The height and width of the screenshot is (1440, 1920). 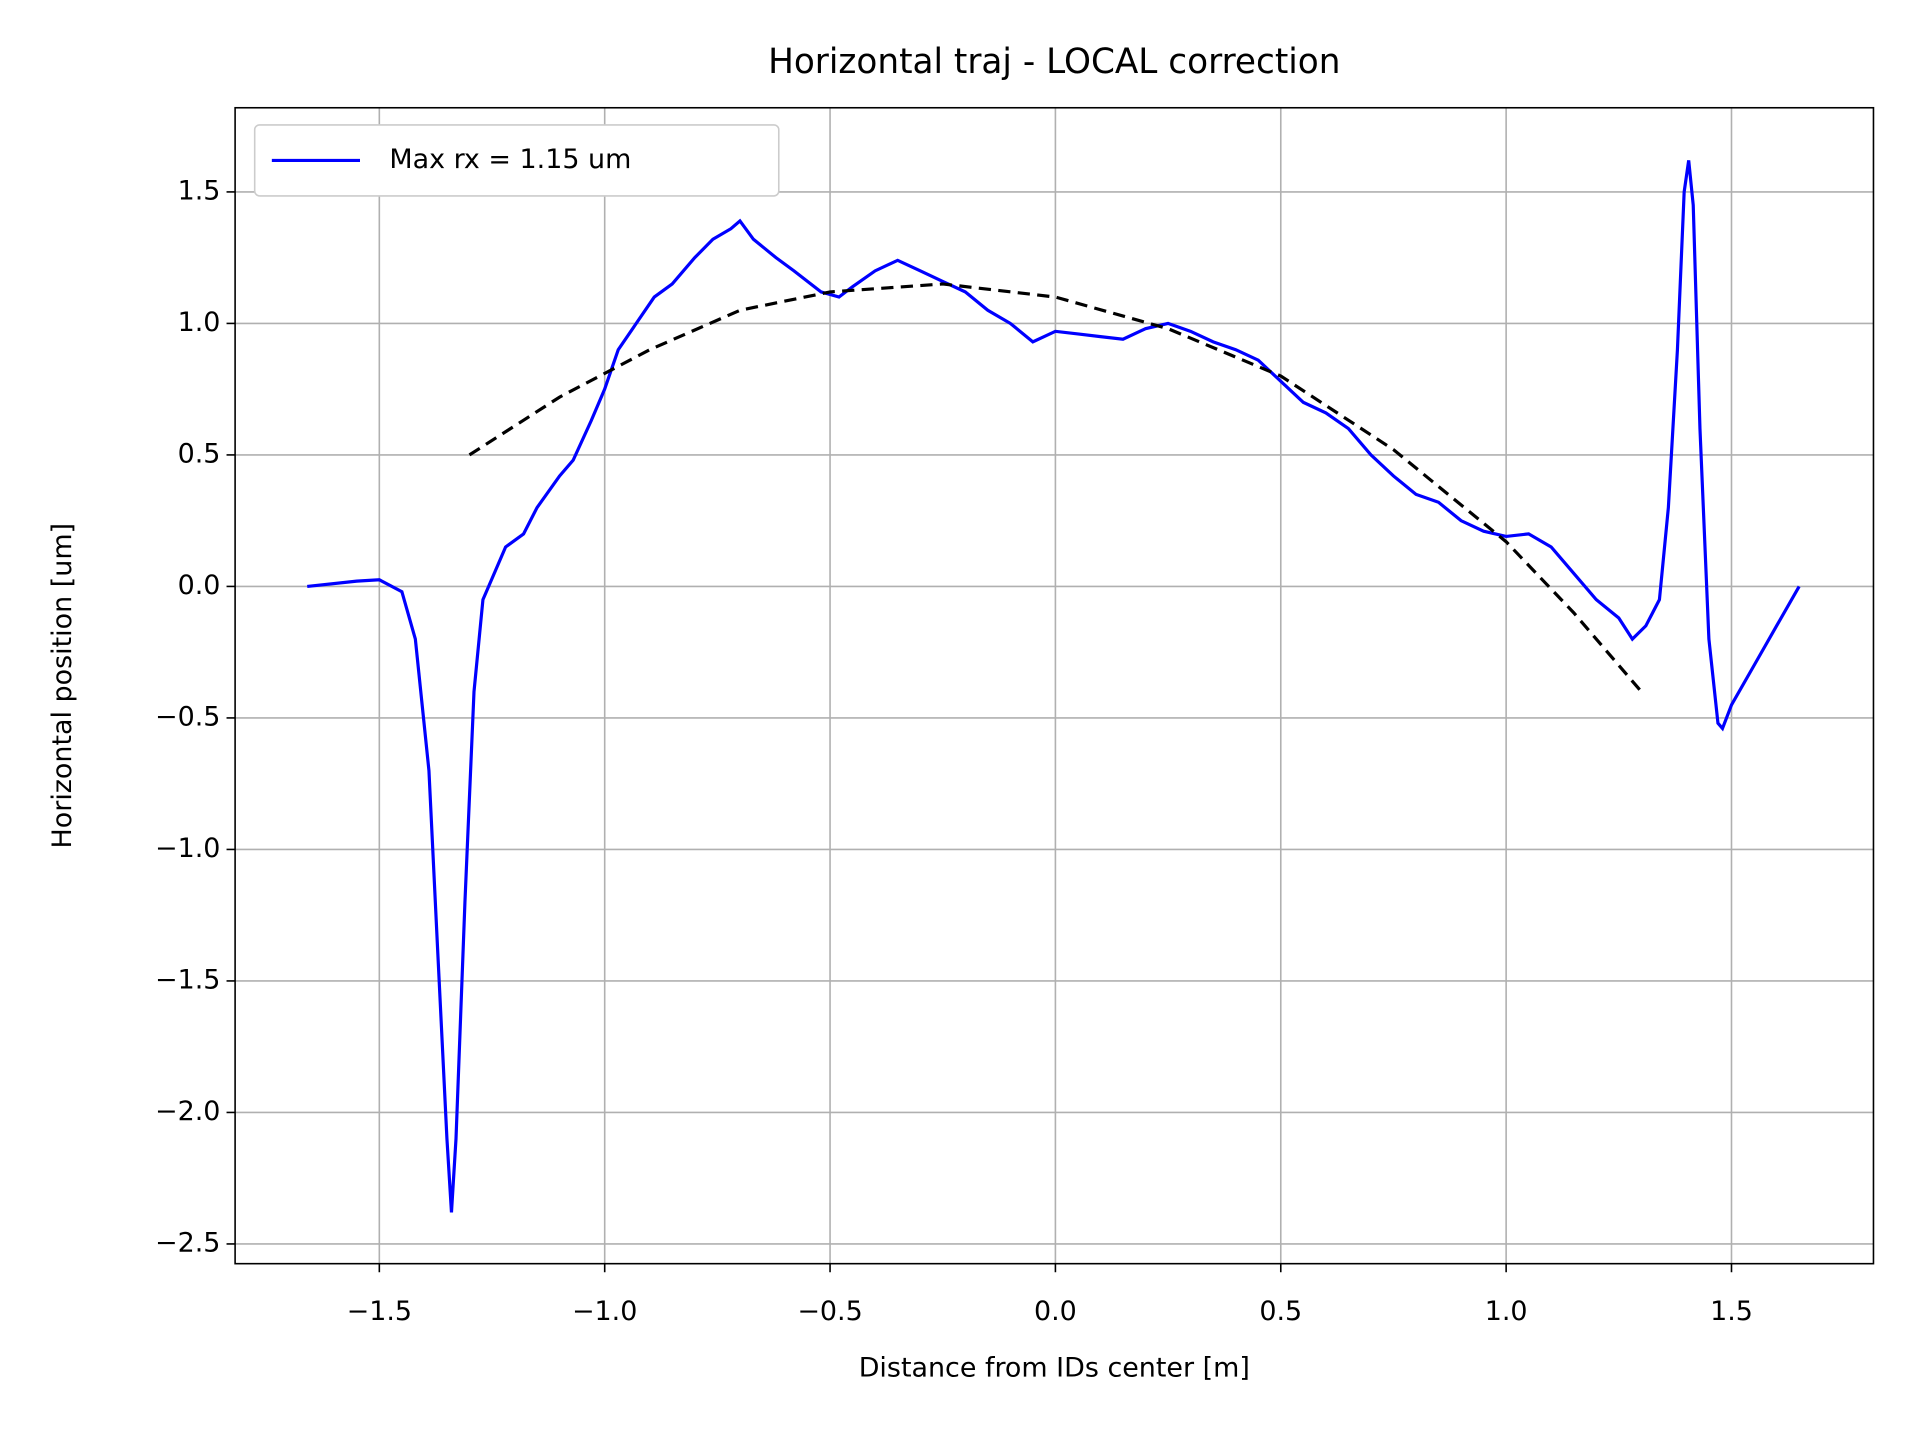 I want to click on y-tick-label: 1.5, so click(x=199, y=190).